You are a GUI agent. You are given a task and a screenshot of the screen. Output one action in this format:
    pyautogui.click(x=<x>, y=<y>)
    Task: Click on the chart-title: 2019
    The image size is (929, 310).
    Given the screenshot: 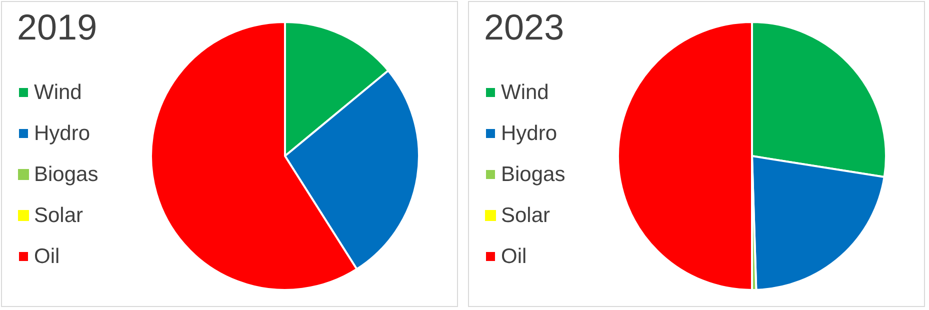 What is the action you would take?
    pyautogui.click(x=57, y=27)
    